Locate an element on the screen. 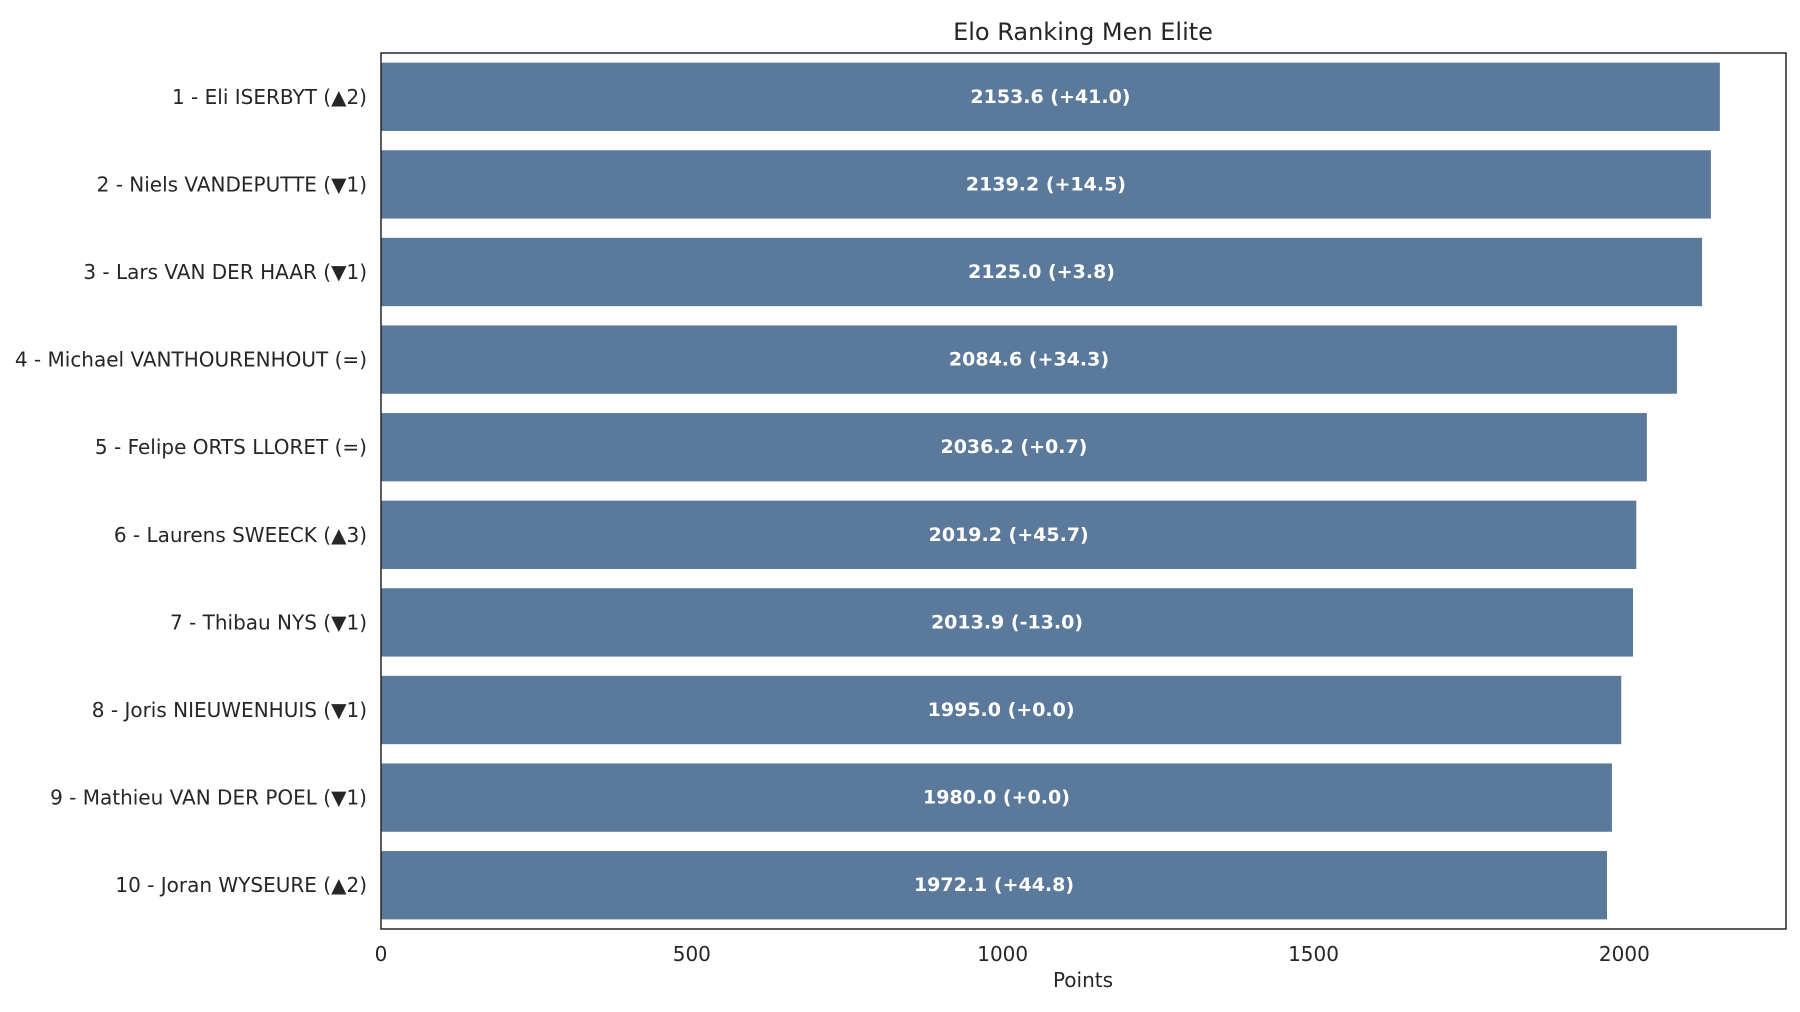 The image size is (1800, 1012). data-label-1: 2153.6 (+41.0) is located at coordinates (1050, 97).